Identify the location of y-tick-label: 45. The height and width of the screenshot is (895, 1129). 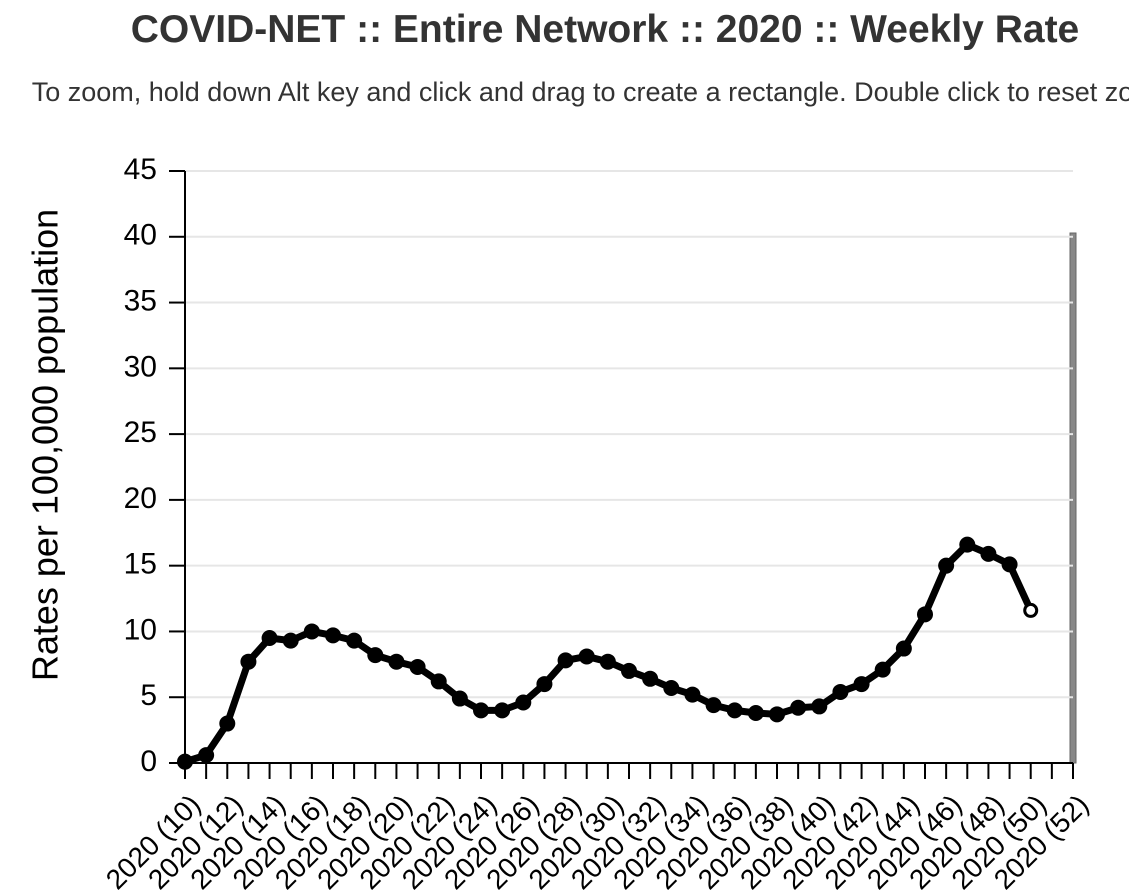
(140, 169).